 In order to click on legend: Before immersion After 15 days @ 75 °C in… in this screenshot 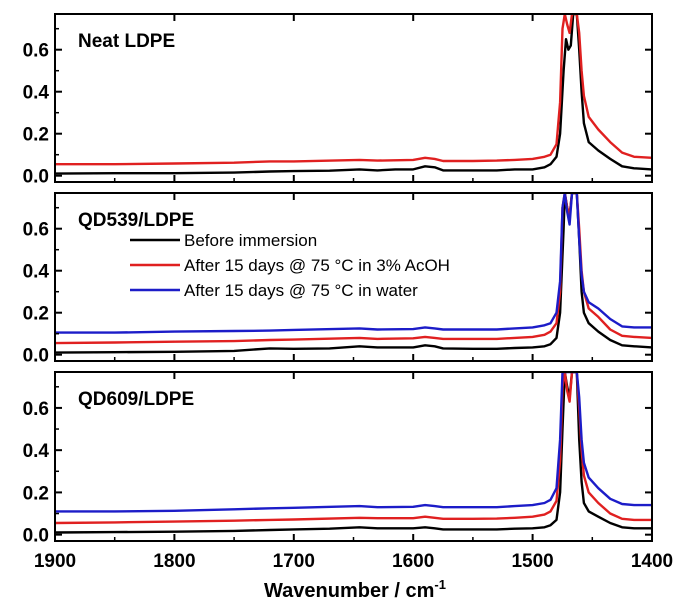, I will do `click(290, 265)`.